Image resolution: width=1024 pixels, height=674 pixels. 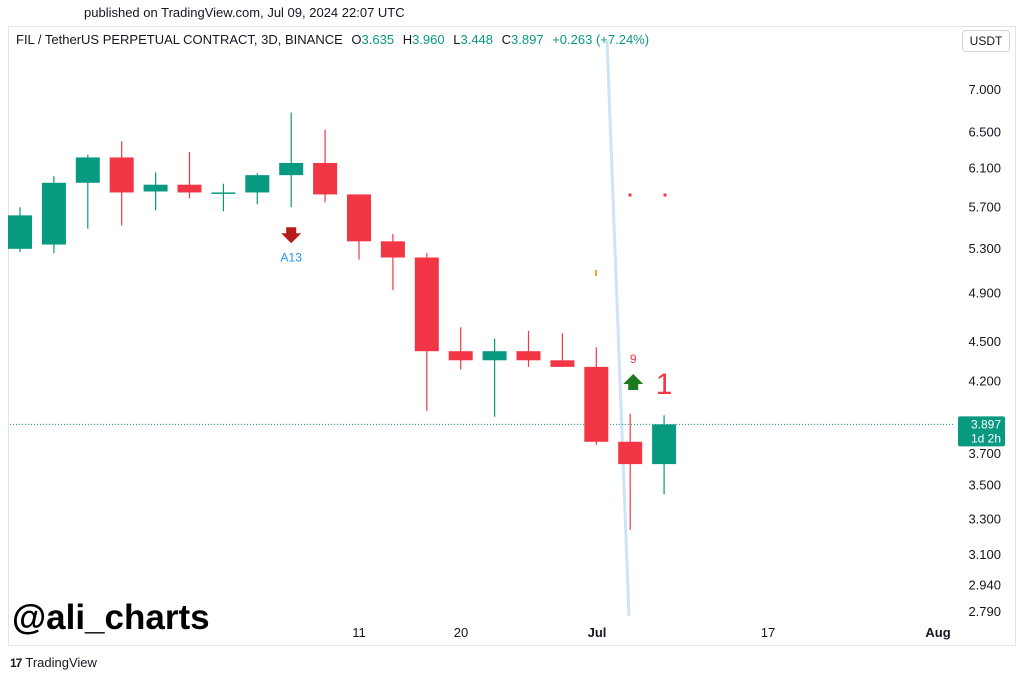 I want to click on y-tick-label: 3.300, so click(x=984, y=518).